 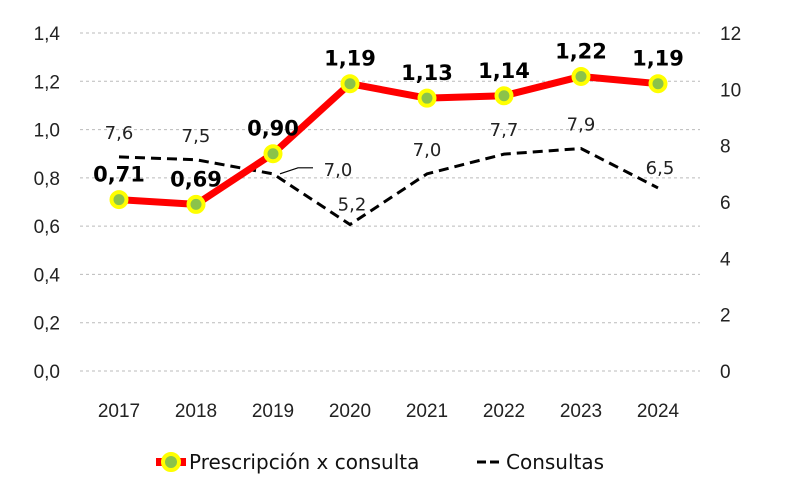 What do you see at coordinates (504, 71) in the screenshot?
I see `prescripcion-data-label: 1,14` at bounding box center [504, 71].